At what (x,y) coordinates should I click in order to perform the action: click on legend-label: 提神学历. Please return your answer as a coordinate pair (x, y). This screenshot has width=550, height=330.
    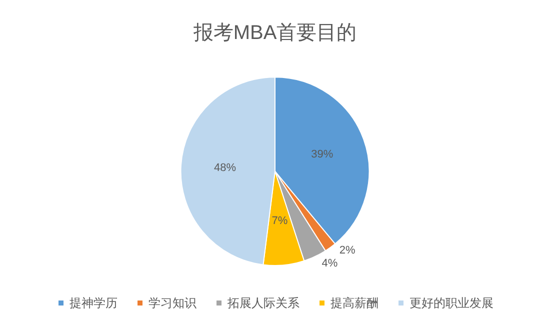
    Looking at the image, I should click on (94, 303).